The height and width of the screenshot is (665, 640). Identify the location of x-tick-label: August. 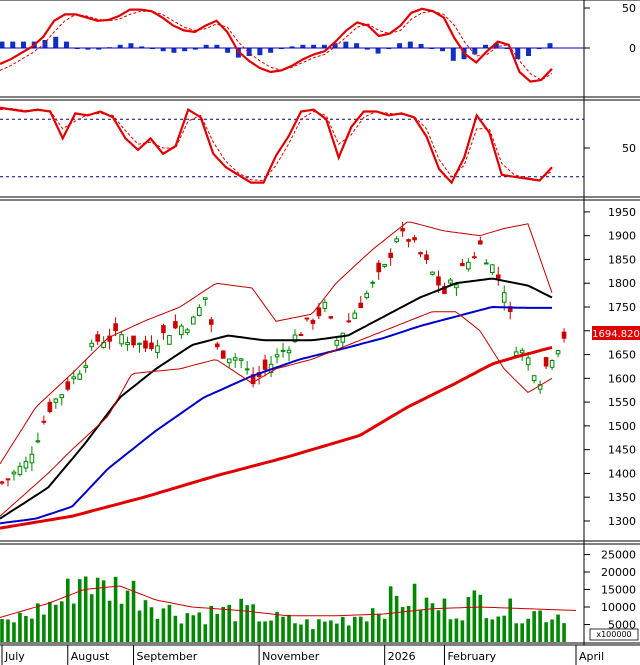
(90, 656).